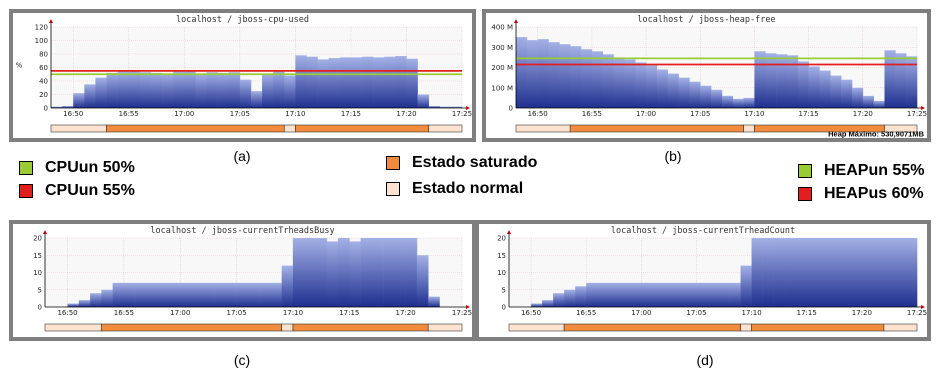 The image size is (938, 373). I want to click on y-axis-label: %, so click(19, 66).